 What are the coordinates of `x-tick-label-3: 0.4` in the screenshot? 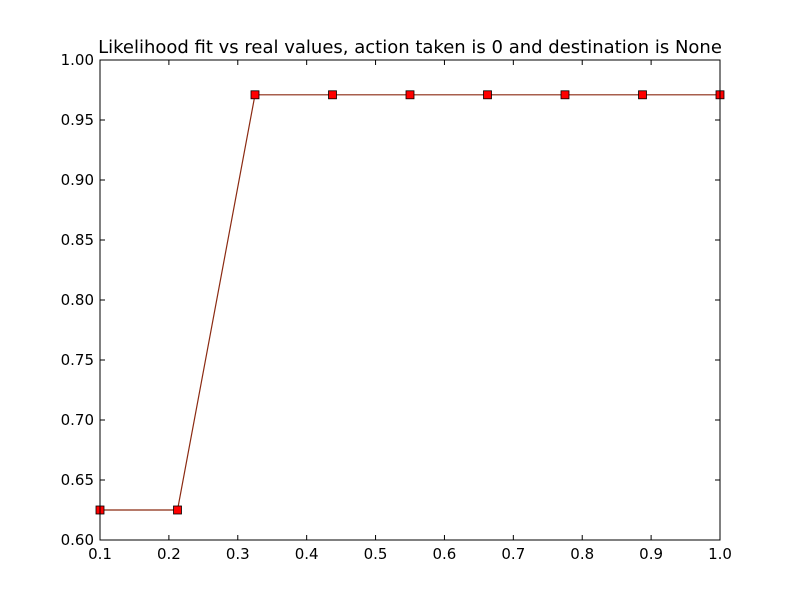 It's located at (307, 554).